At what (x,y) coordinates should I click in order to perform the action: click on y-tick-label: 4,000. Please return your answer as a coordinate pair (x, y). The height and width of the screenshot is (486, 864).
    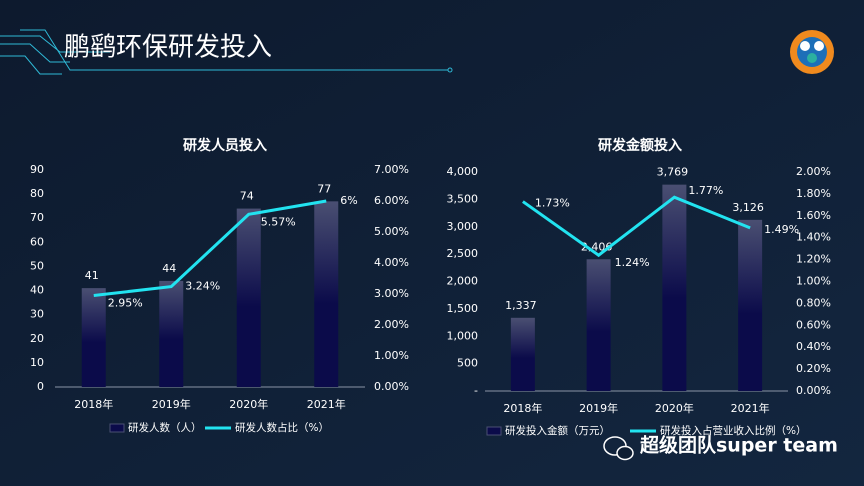
    Looking at the image, I should click on (463, 171).